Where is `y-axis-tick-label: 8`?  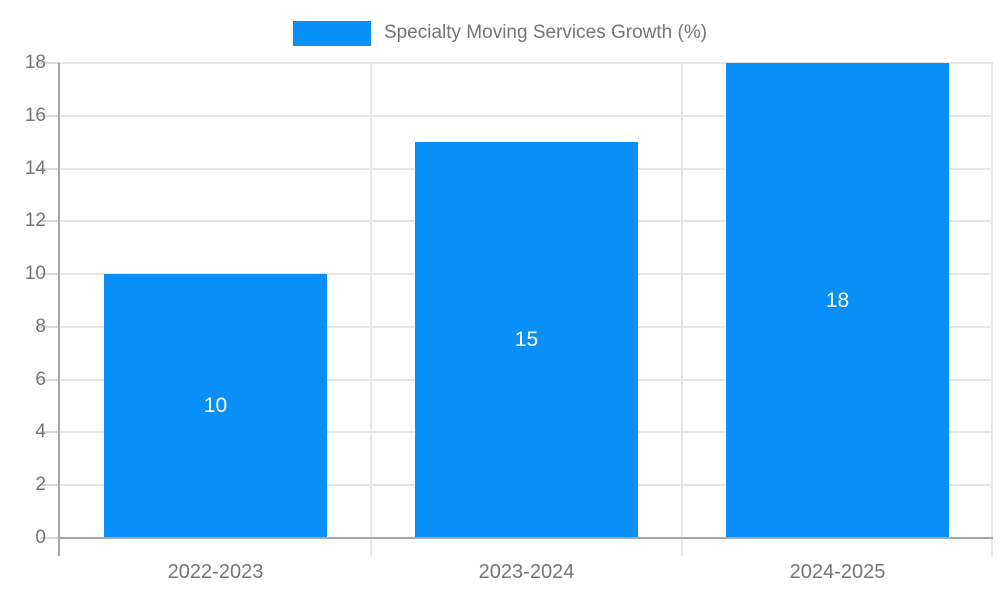 y-axis-tick-label: 8 is located at coordinates (40, 326).